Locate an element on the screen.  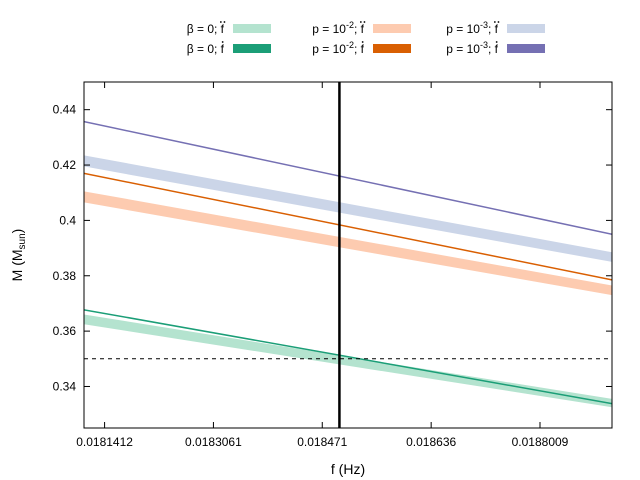
legend-entry-p2_fdd: p = 10-2; f is located at coordinates (361, 28).